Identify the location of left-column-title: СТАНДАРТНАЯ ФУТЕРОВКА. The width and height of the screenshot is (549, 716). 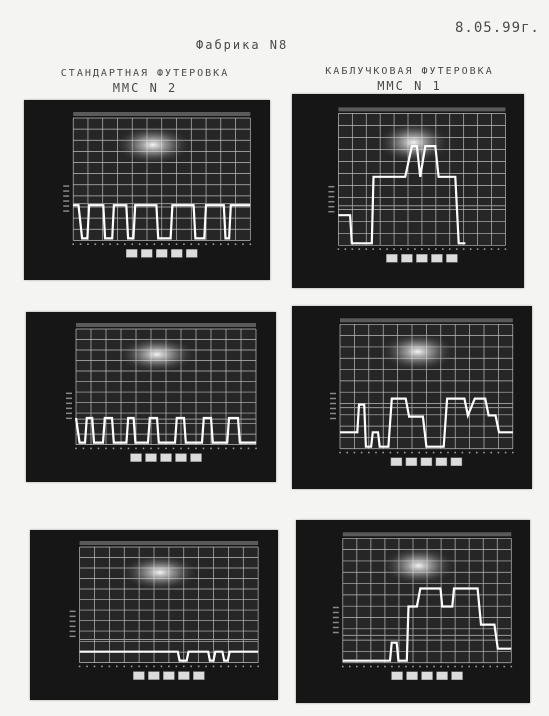
(145, 73).